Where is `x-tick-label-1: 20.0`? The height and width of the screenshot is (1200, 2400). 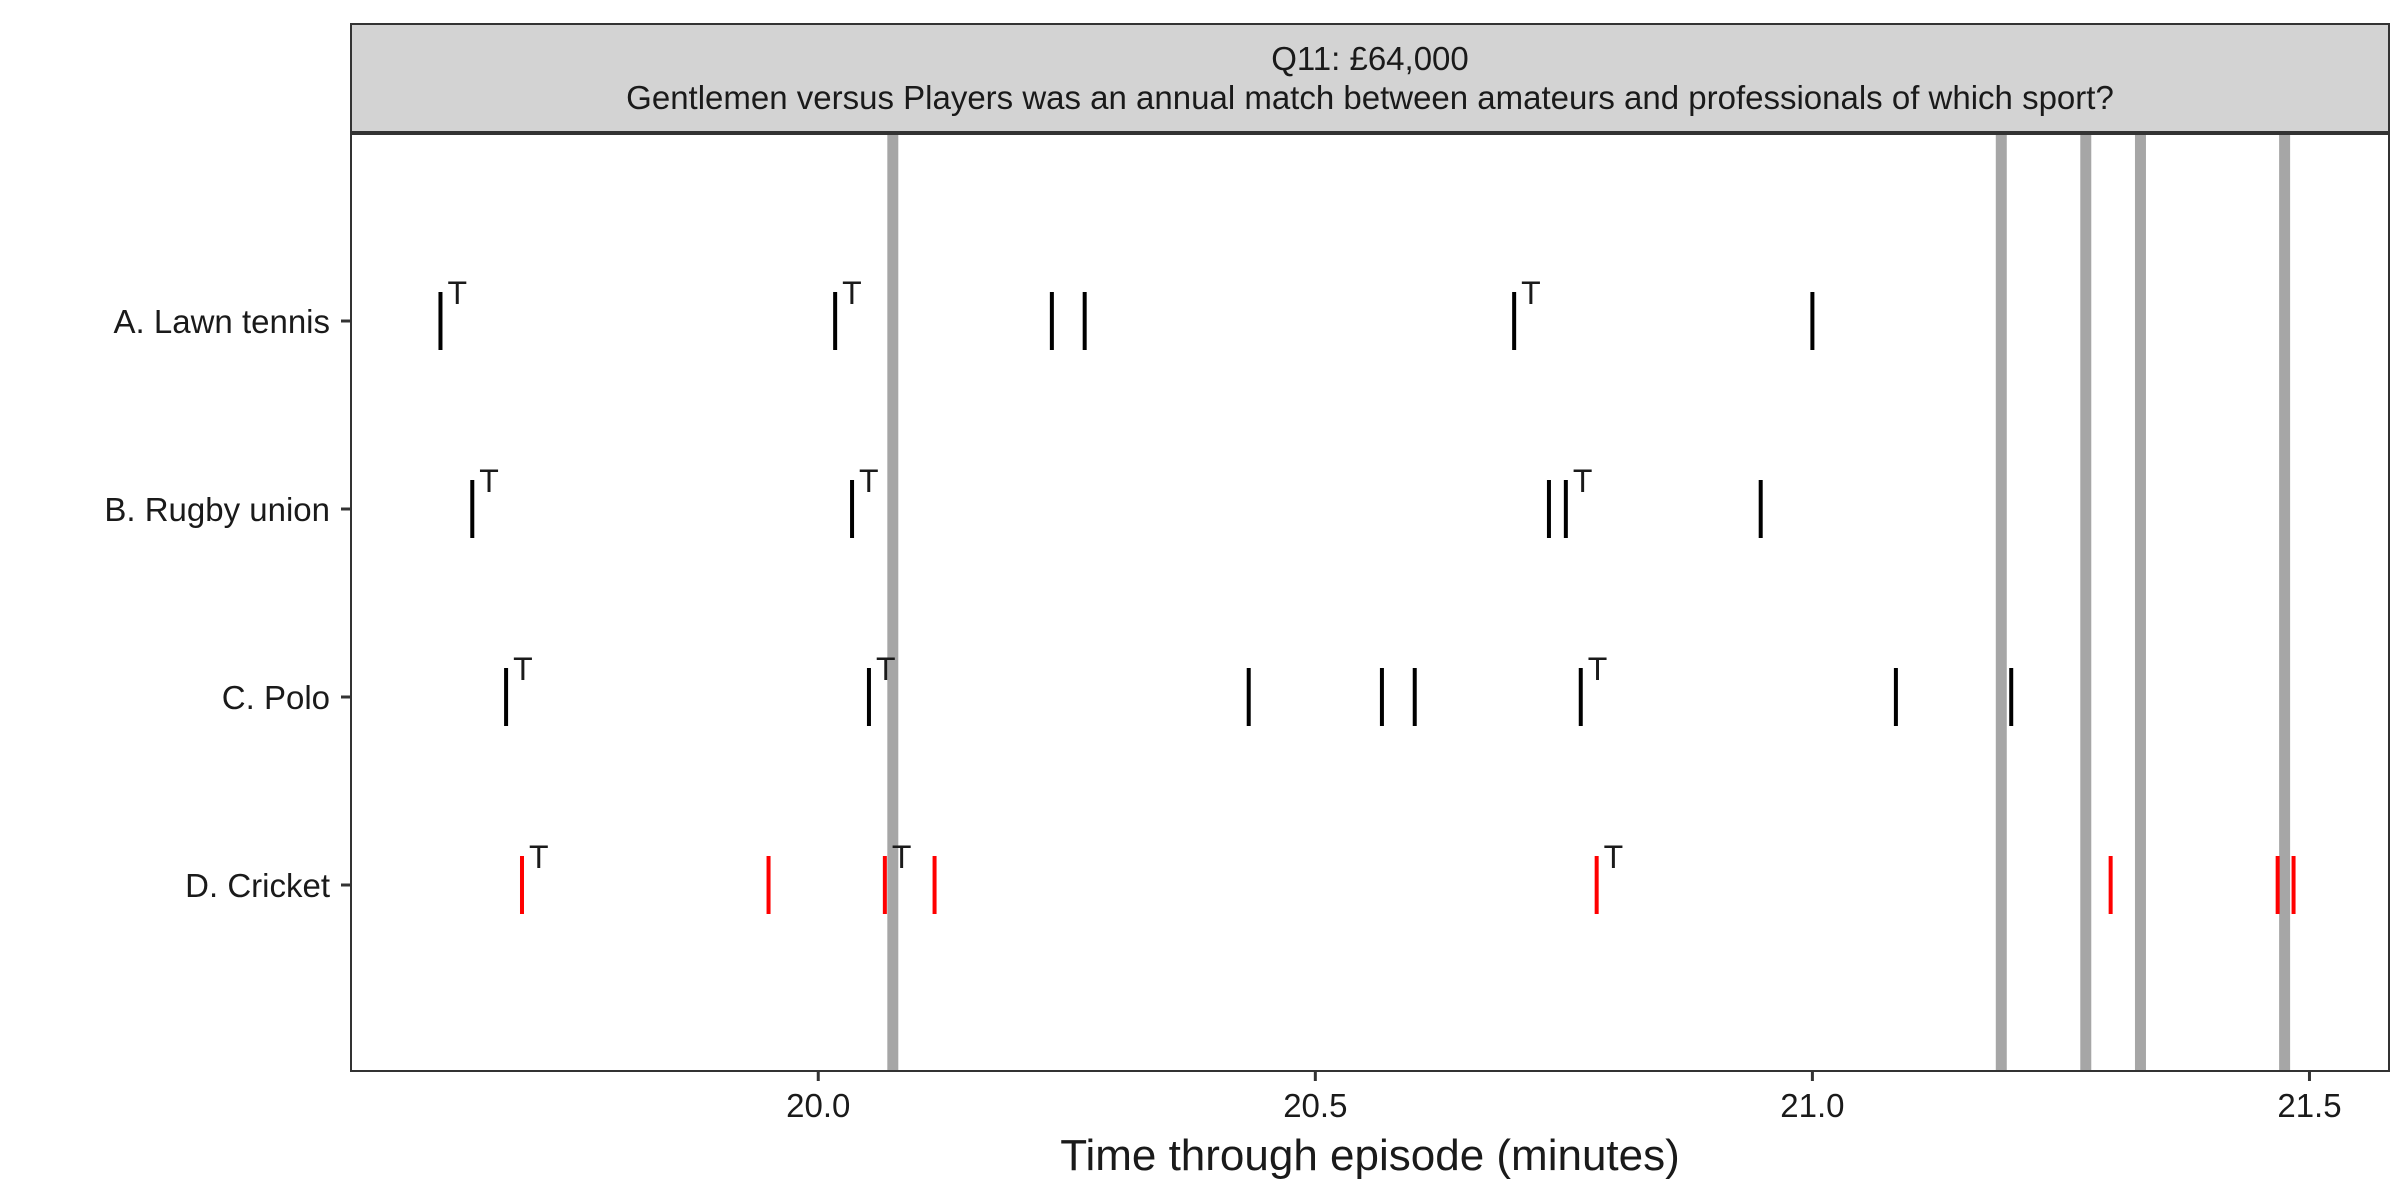 x-tick-label-1: 20.0 is located at coordinates (818, 1105).